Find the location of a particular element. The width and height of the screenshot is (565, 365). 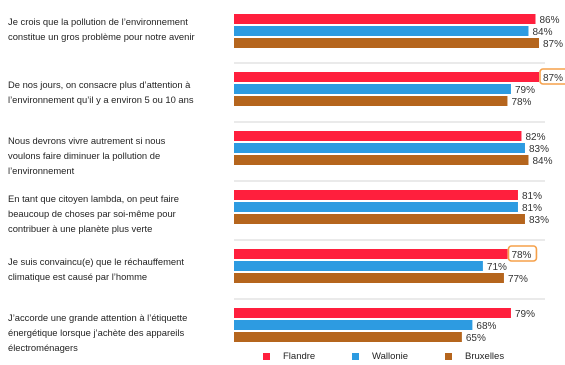

data-label-wallonie-6: 68% is located at coordinates (486, 326).